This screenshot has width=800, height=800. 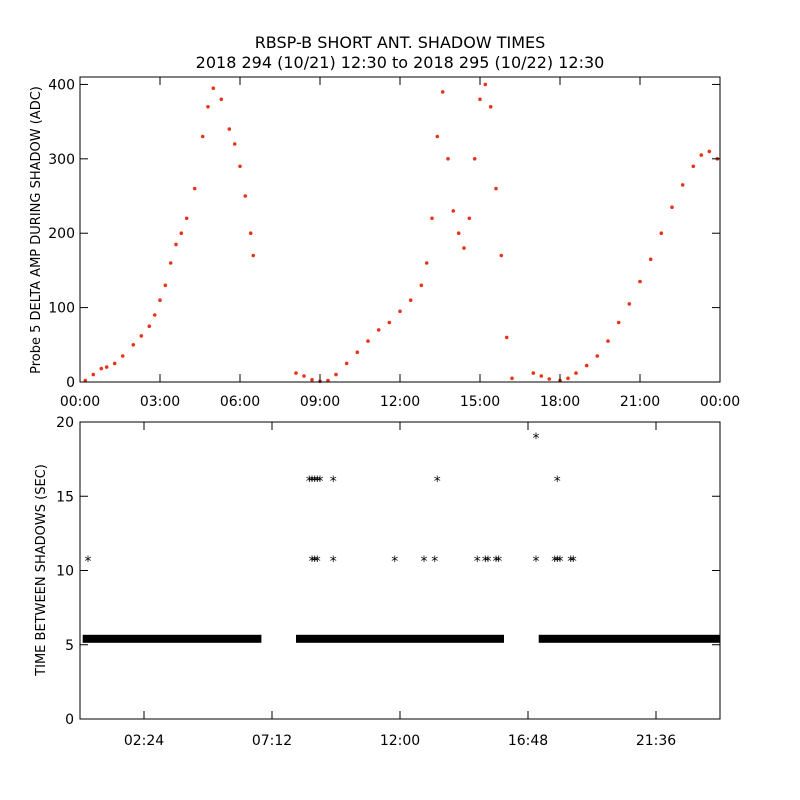 What do you see at coordinates (434, 562) in the screenshot?
I see `bottom-point-13: *` at bounding box center [434, 562].